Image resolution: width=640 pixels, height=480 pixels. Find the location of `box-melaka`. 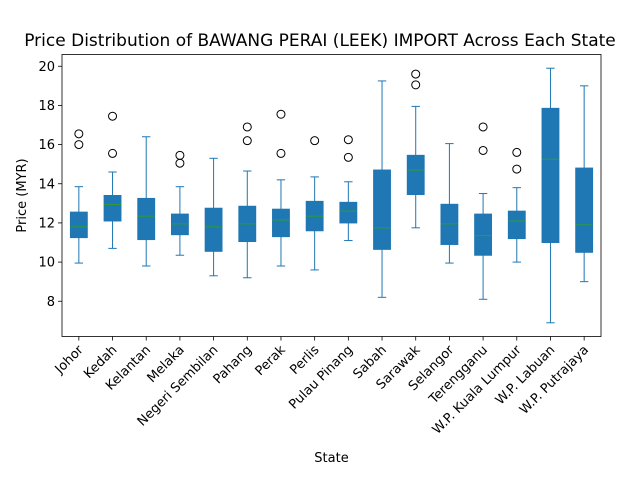

box-melaka is located at coordinates (179, 203).